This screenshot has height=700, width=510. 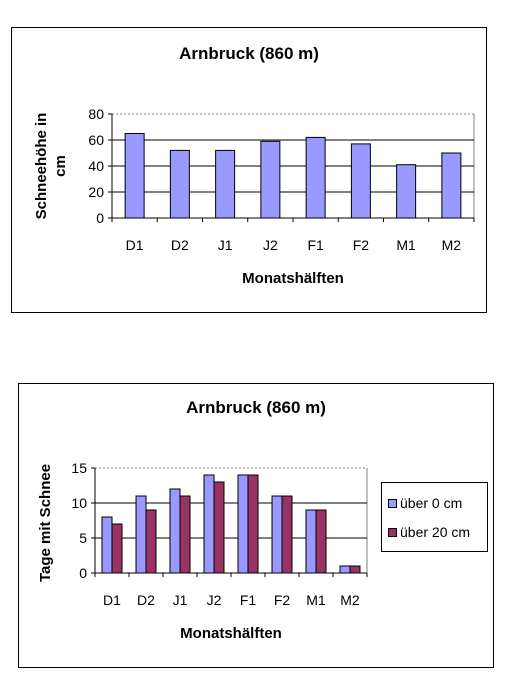 What do you see at coordinates (434, 517) in the screenshot?
I see `legend: über 0 cm über 20 cm` at bounding box center [434, 517].